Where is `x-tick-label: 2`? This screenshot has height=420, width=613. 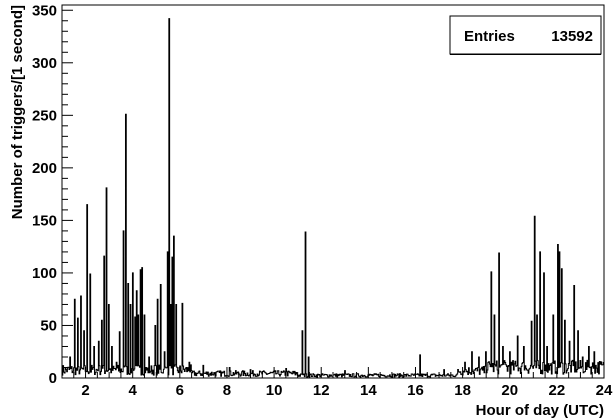 x-tick-label: 2 is located at coordinates (85, 390).